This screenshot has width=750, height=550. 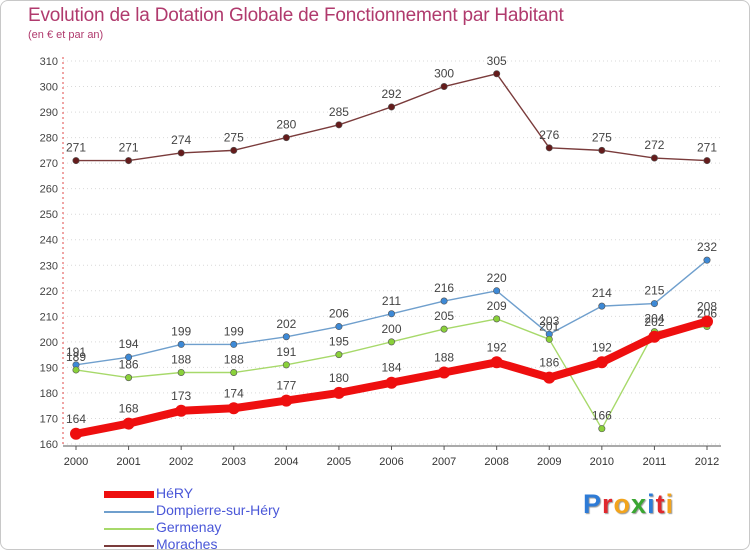 I want to click on y-tick-label: 210, so click(x=49, y=317).